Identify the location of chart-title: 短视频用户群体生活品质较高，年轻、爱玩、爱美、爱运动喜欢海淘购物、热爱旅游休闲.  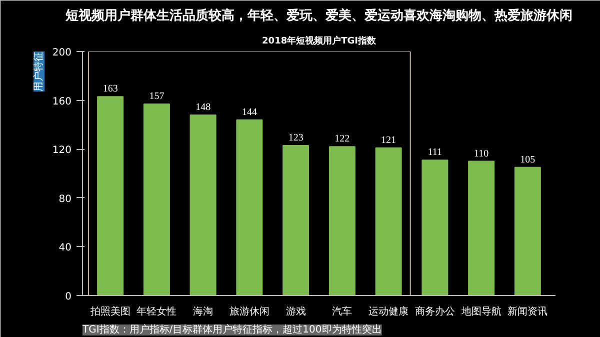
(318, 16).